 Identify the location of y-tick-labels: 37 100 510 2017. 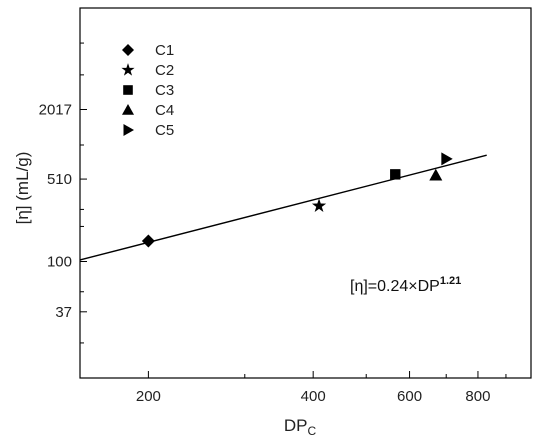
(55, 211).